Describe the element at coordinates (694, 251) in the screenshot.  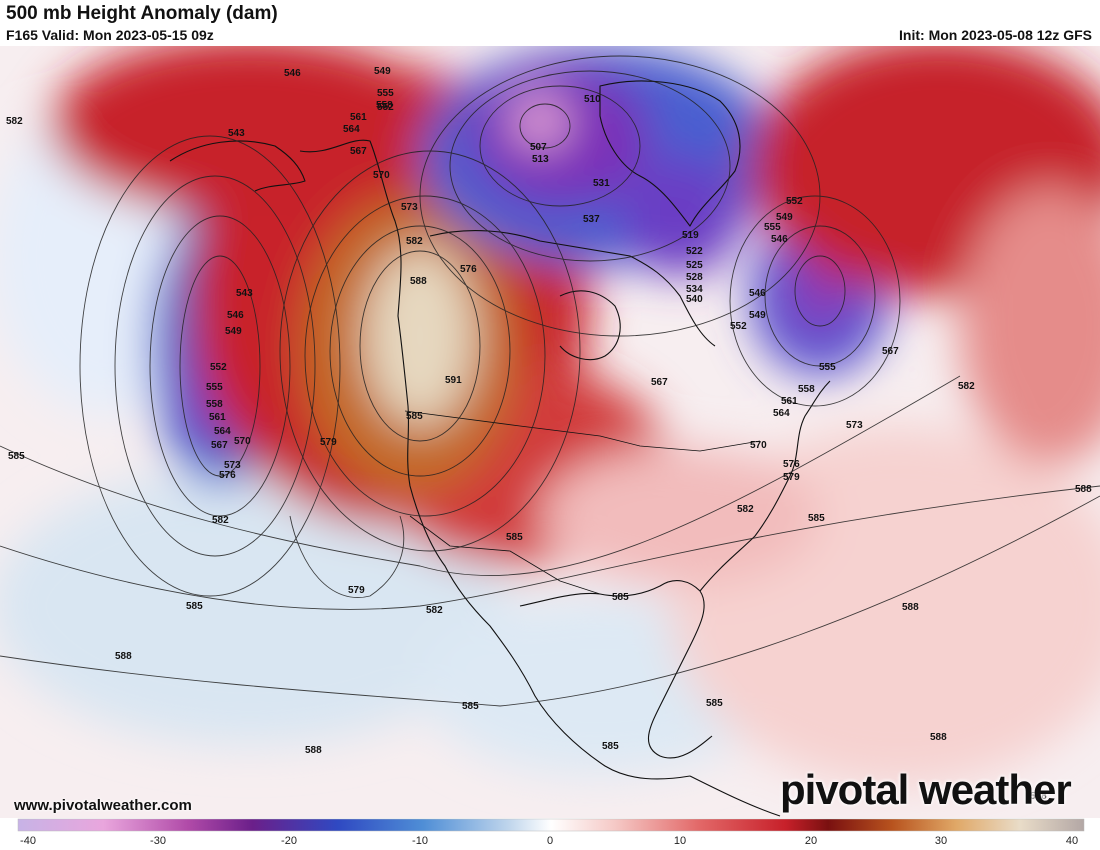
I see `contour-label: 522` at that location.